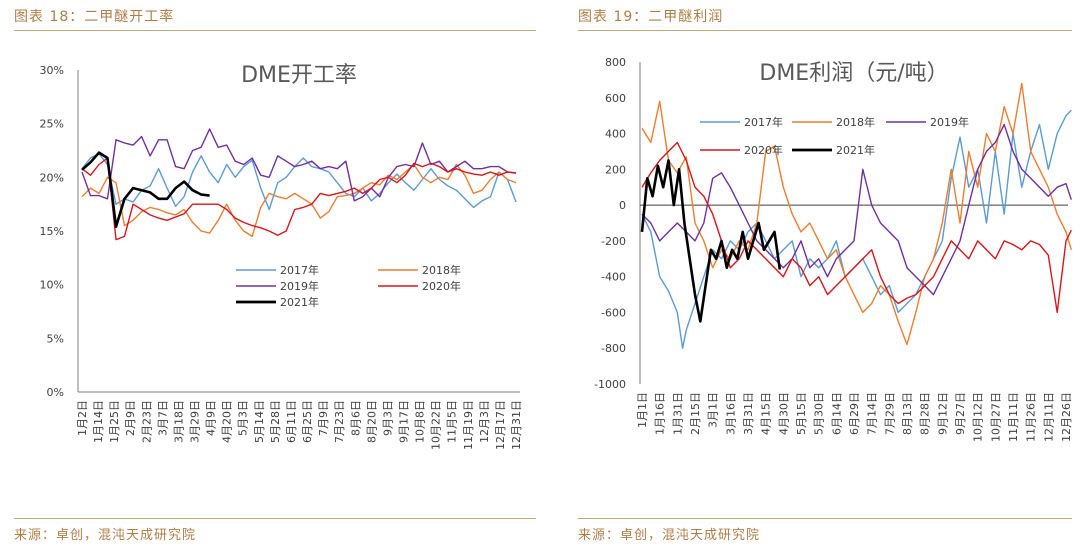 This screenshot has width=1080, height=550. What do you see at coordinates (836, 413) in the screenshot?
I see `x-tick-label: 6月14日` at bounding box center [836, 413].